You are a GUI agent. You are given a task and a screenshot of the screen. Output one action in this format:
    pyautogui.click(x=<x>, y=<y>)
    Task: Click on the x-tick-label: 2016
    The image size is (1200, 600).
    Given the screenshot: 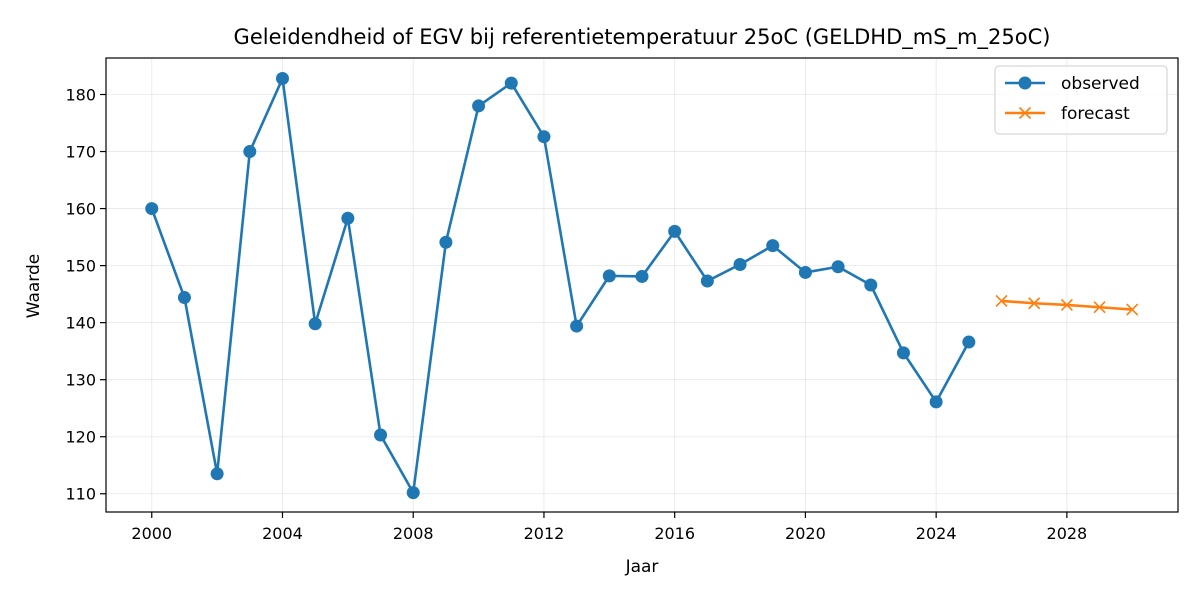 What is the action you would take?
    pyautogui.click(x=674, y=533)
    